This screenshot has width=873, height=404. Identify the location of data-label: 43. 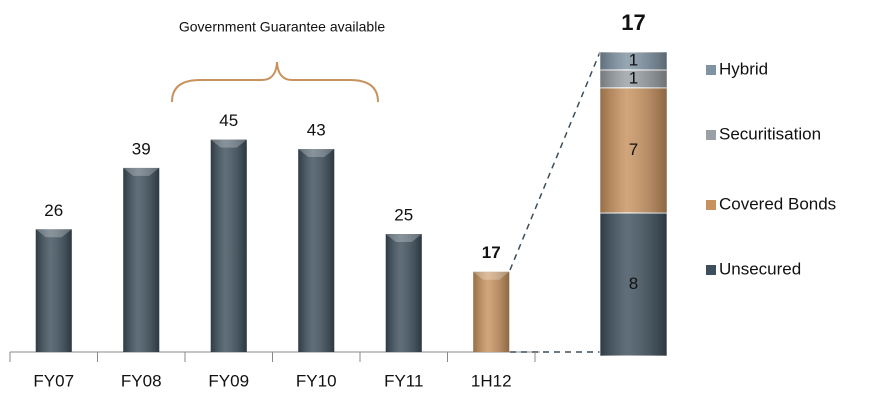
(316, 130).